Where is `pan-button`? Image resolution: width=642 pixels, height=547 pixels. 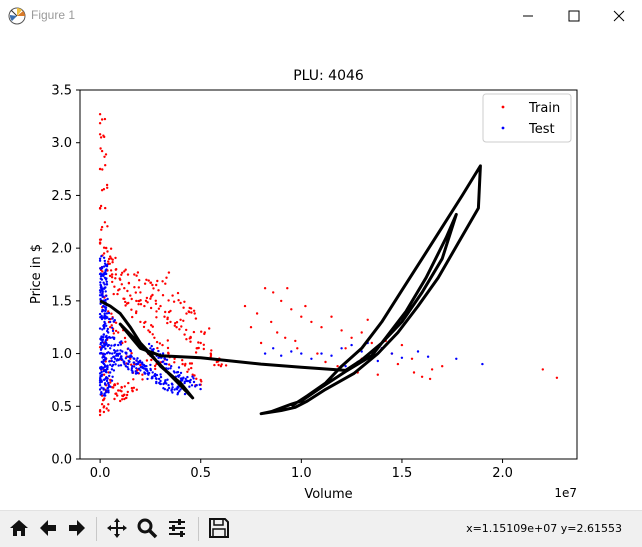 pan-button is located at coordinates (117, 528).